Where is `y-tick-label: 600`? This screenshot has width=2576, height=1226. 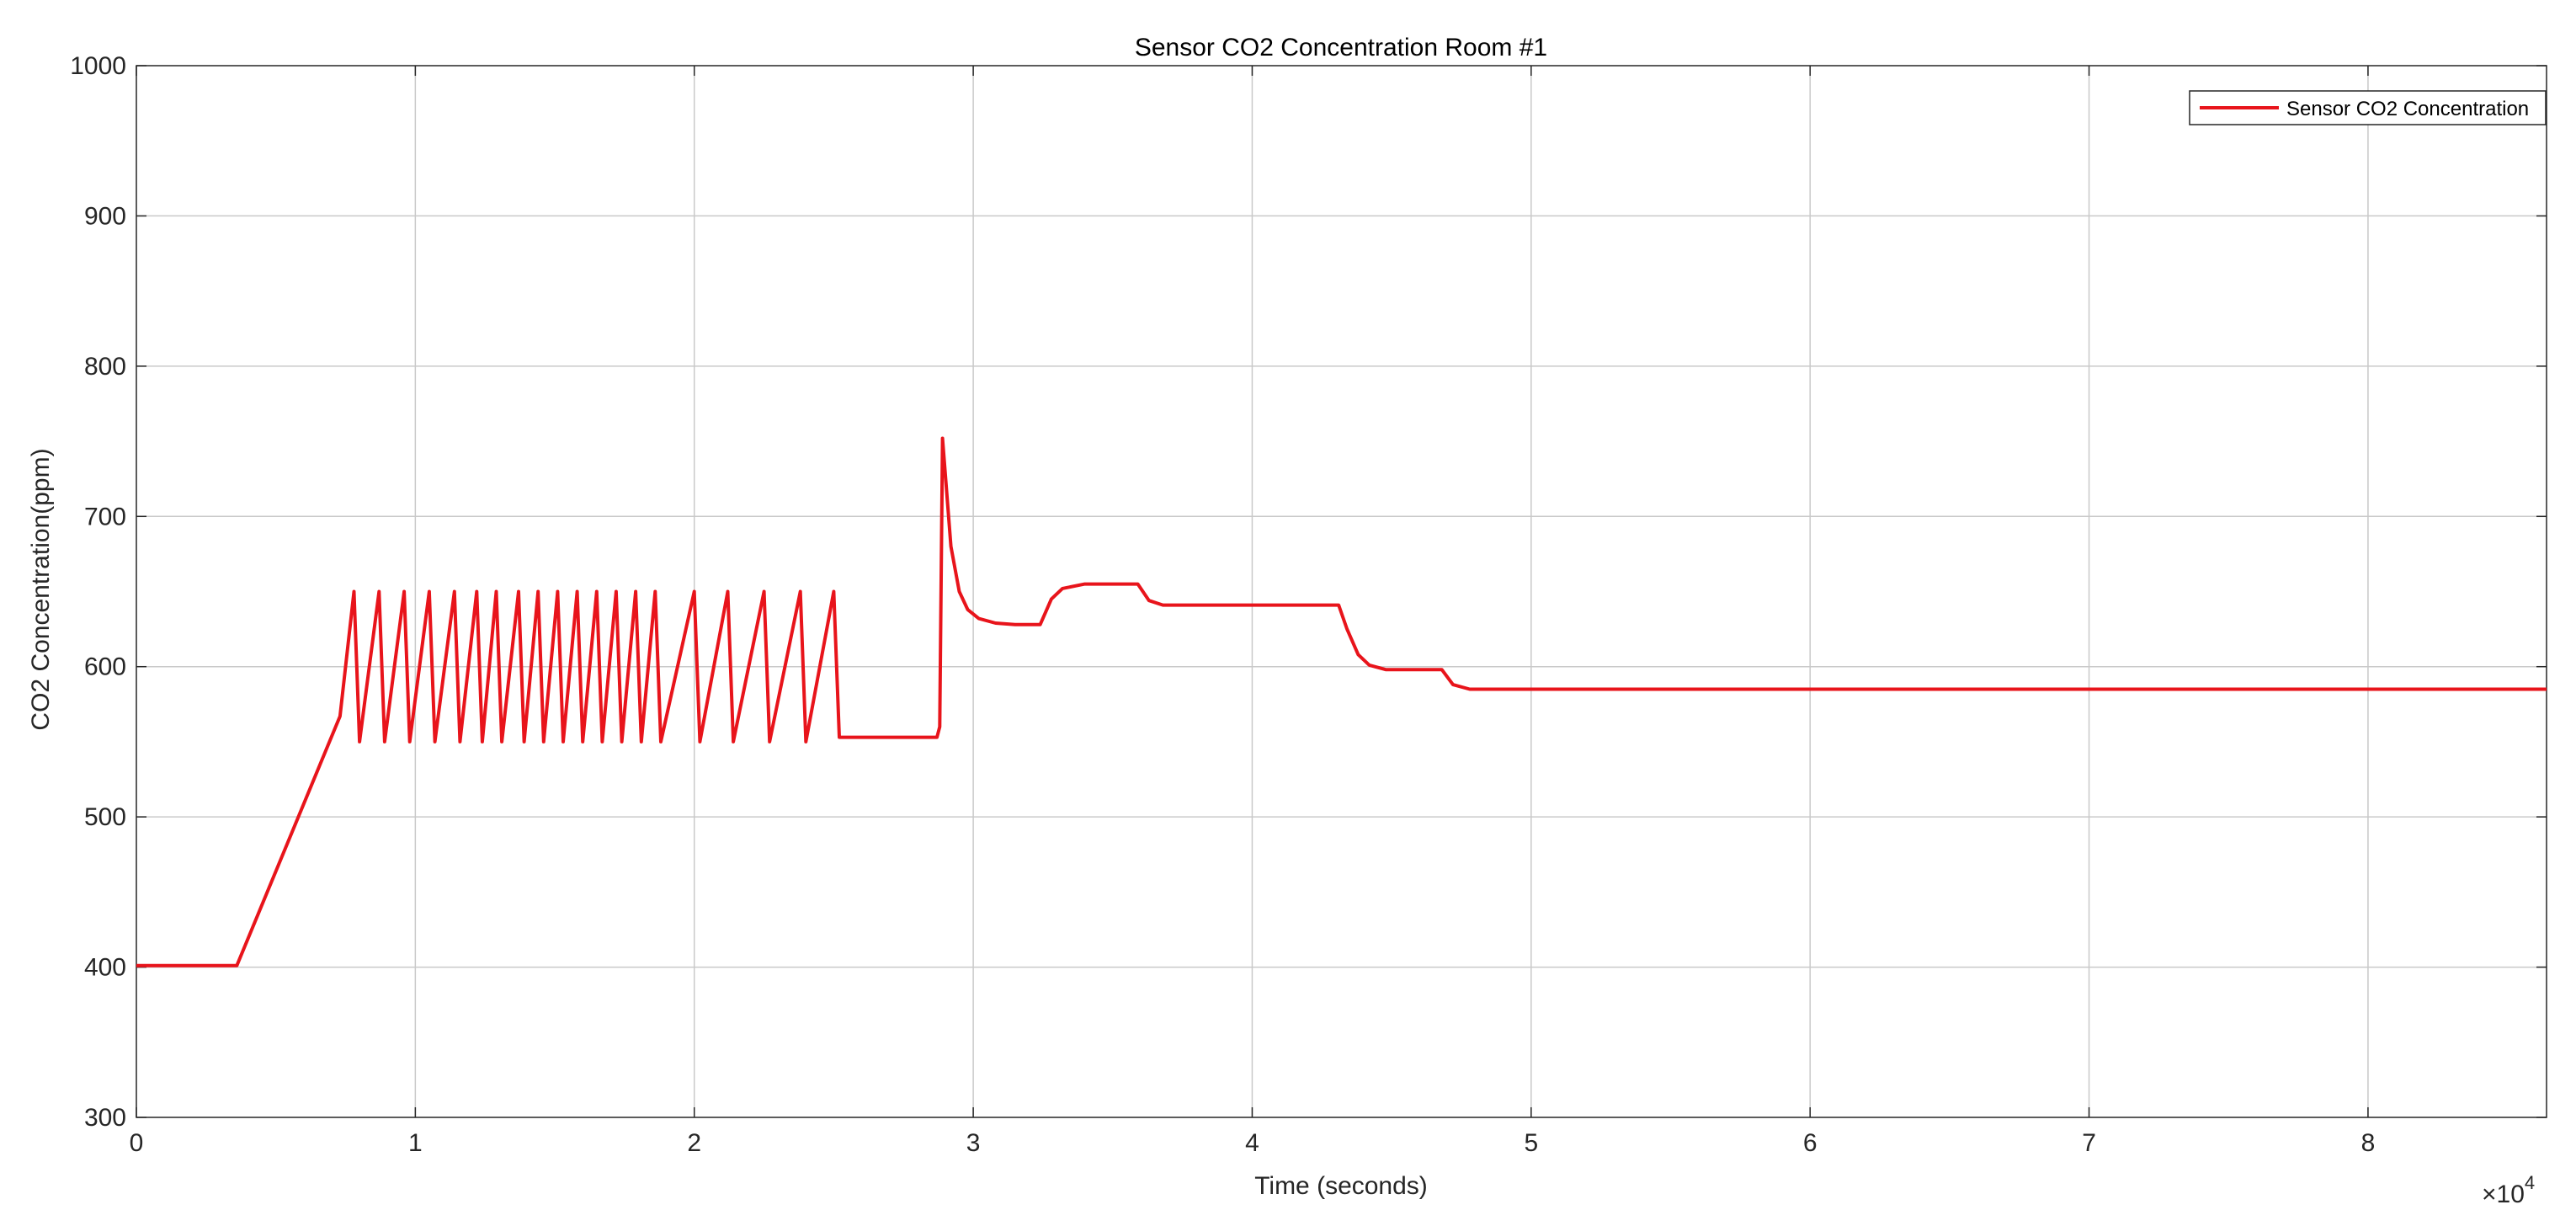
y-tick-label: 600 is located at coordinates (105, 667).